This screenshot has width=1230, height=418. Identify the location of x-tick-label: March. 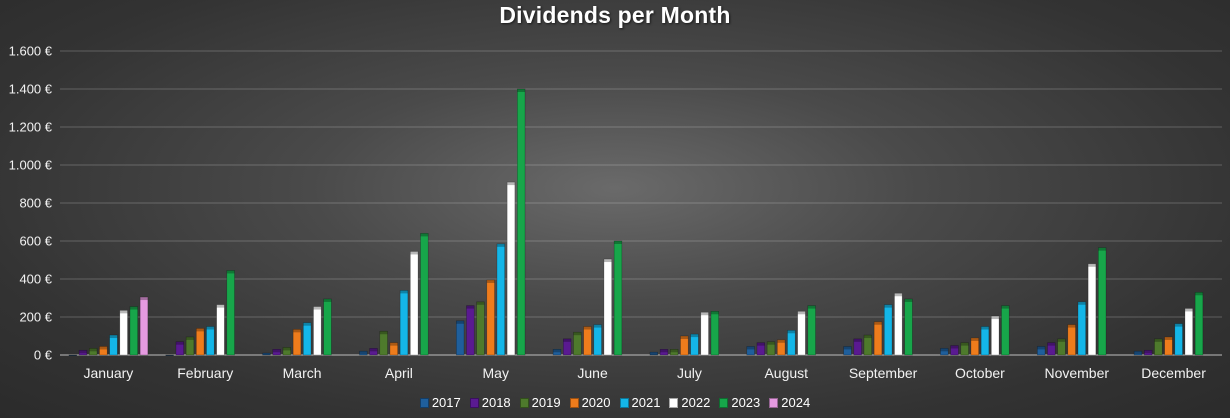
(302, 373).